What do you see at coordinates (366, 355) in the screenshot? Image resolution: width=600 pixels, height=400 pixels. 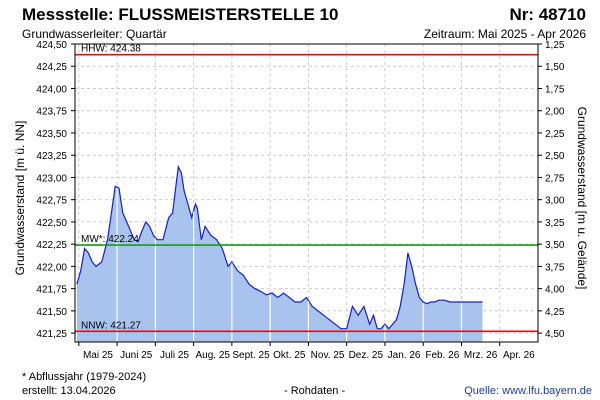 I see `x-tick-label: Dez. 25` at bounding box center [366, 355].